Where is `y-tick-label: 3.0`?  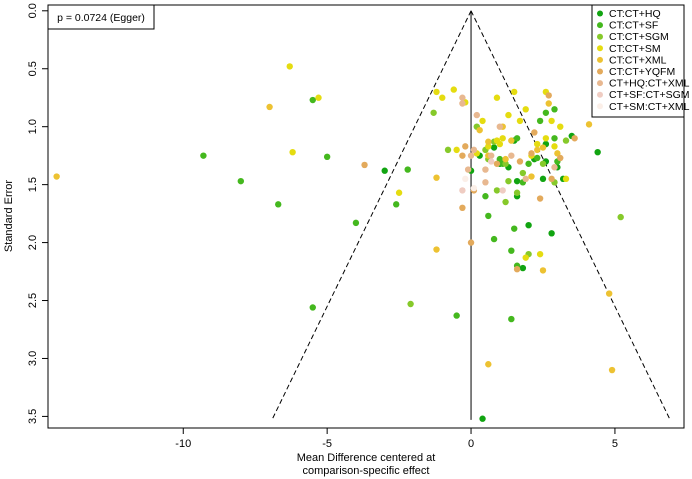
y-tick-label: 3.0 is located at coordinates (33, 358).